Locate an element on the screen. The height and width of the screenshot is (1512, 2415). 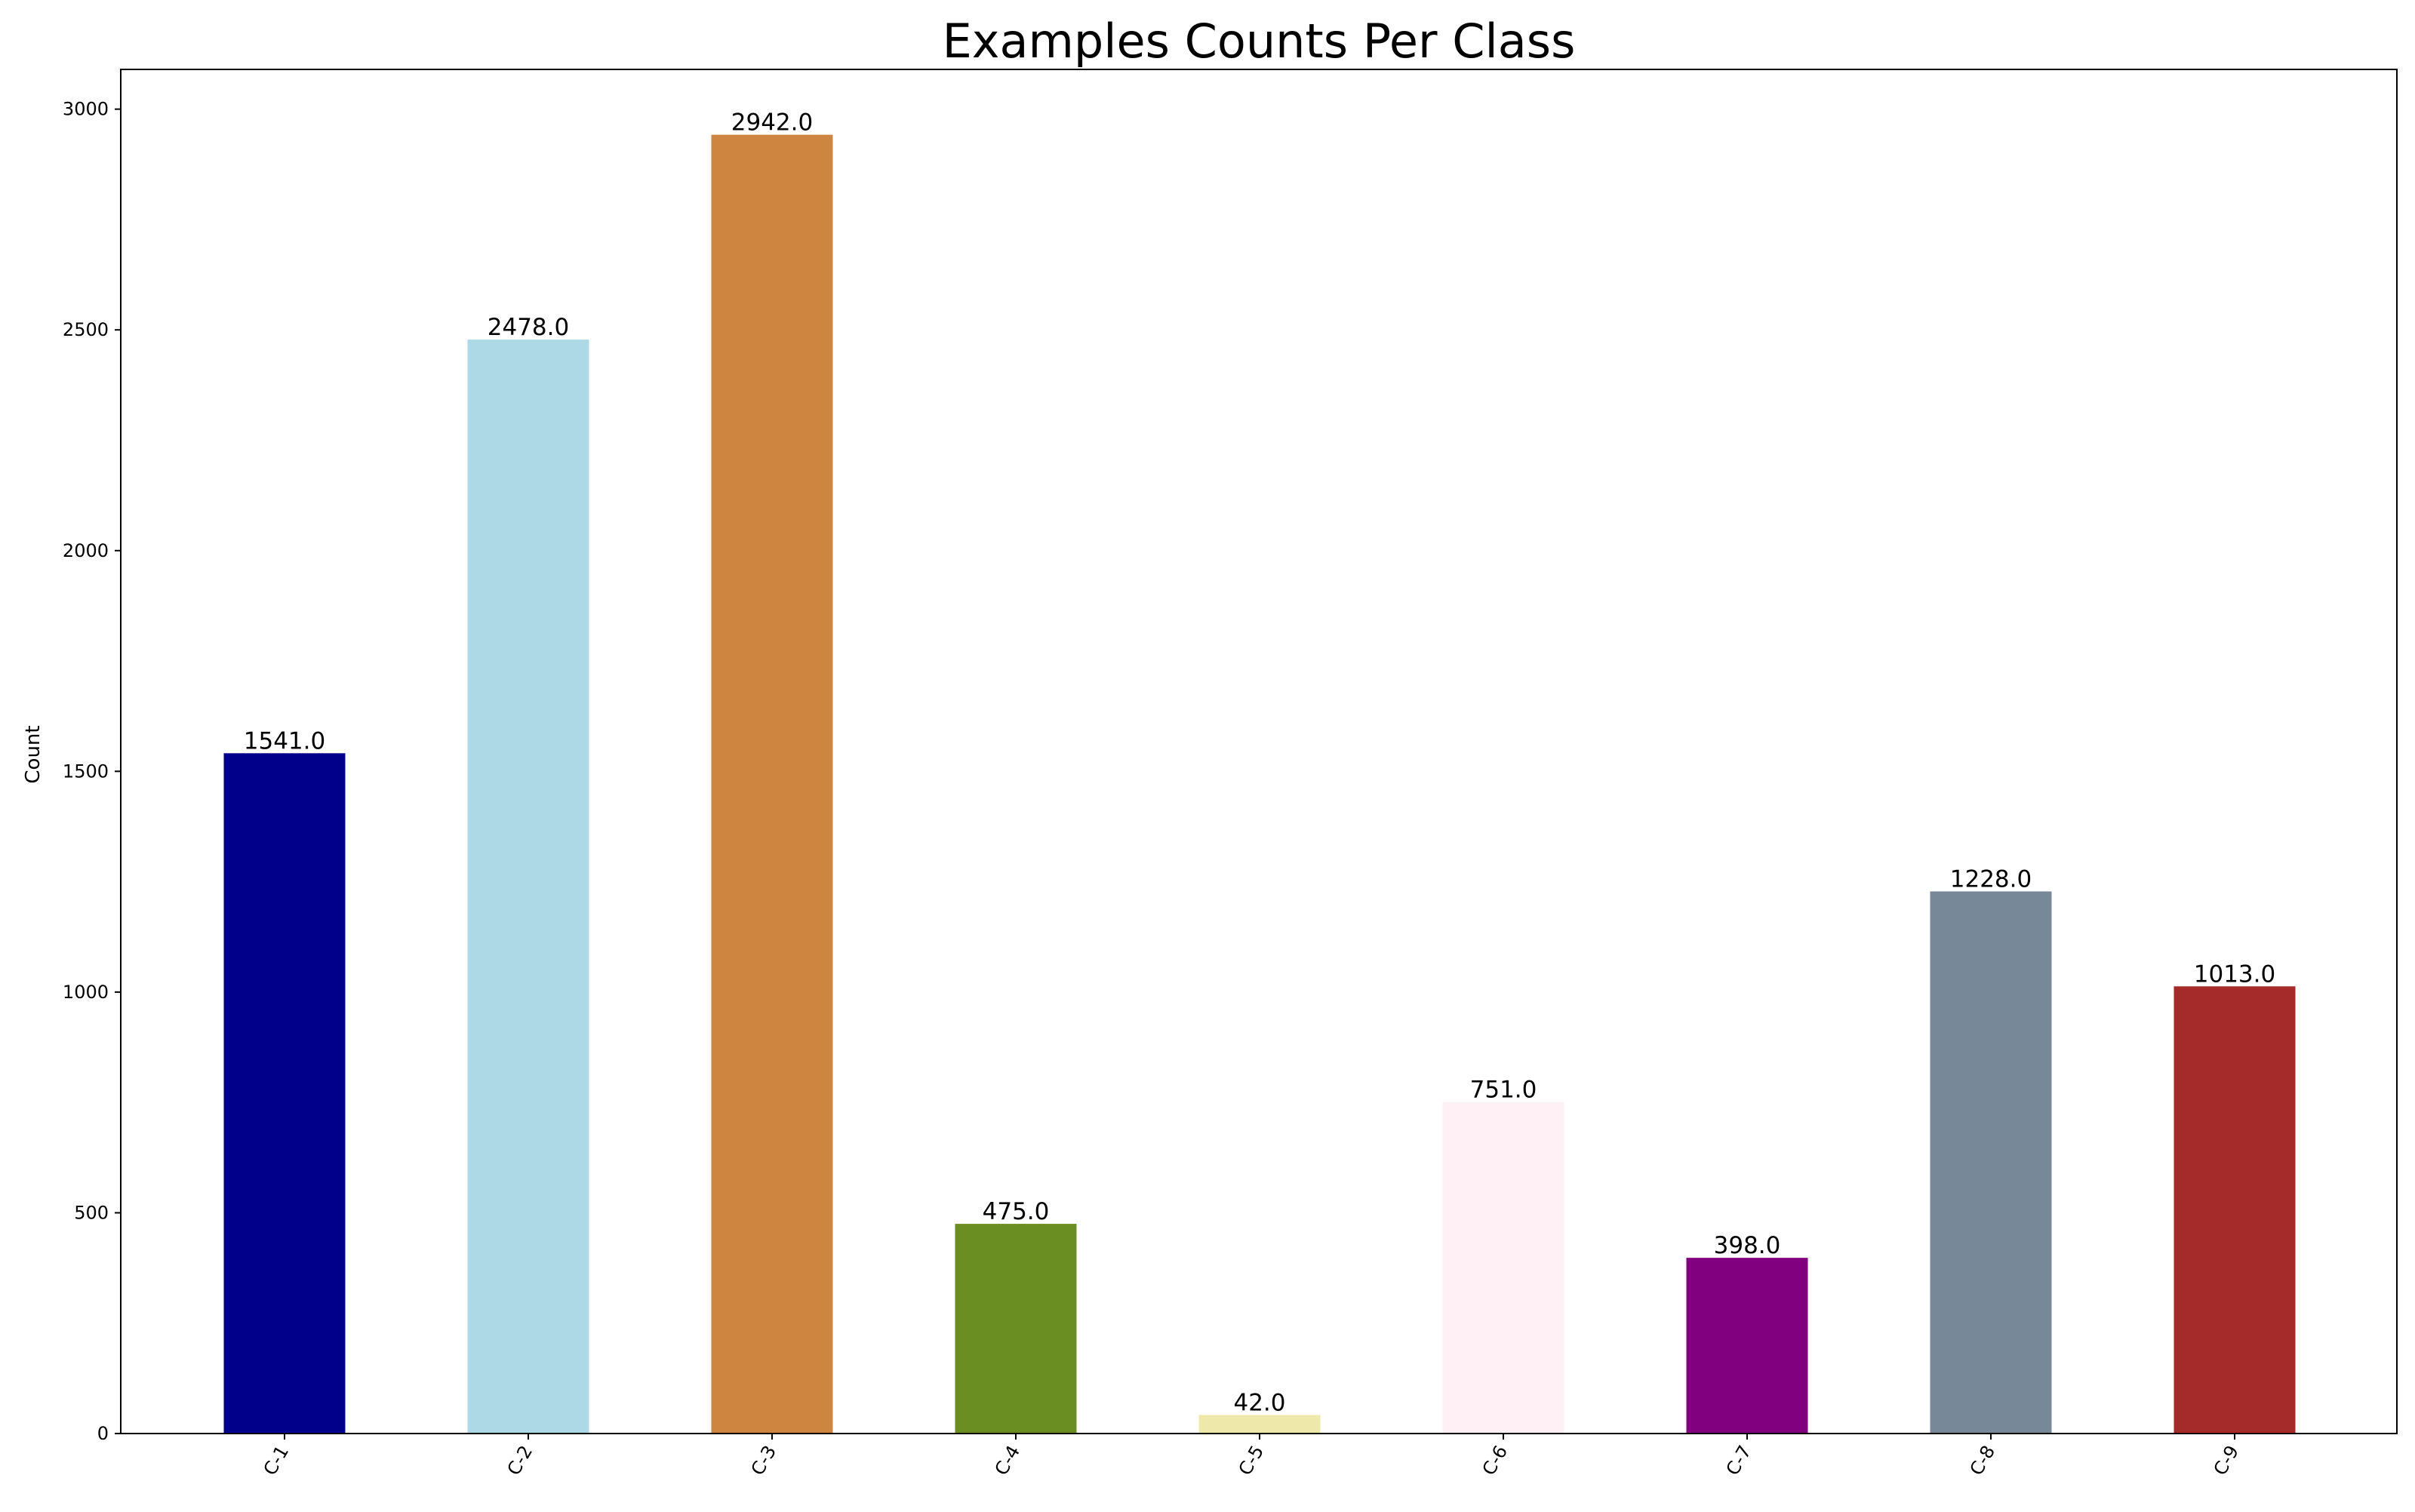
x-axis: C-1 C-2 C-3 C-4 C-5 C-6 C-7 C-8 C-9 is located at coordinates (1252, 1456).